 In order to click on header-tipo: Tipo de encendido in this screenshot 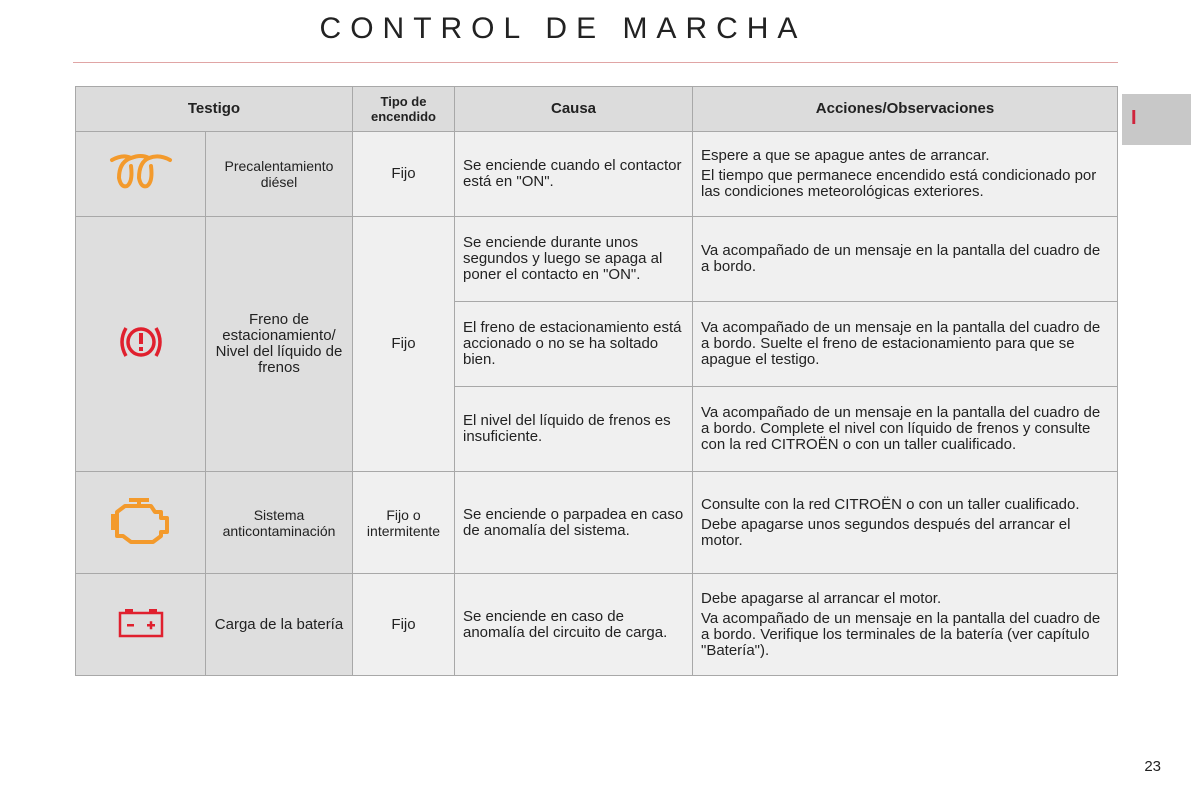, I will do `click(403, 109)`.